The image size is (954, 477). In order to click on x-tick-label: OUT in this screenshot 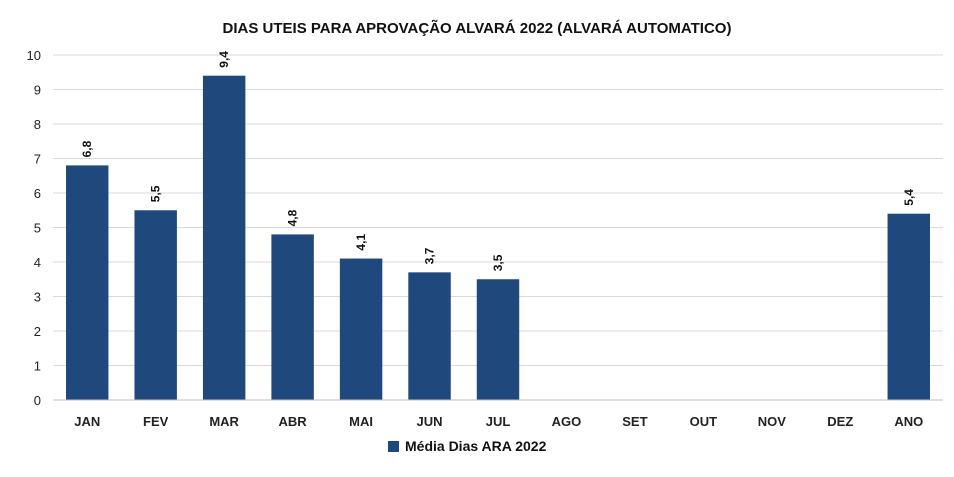, I will do `click(704, 421)`.